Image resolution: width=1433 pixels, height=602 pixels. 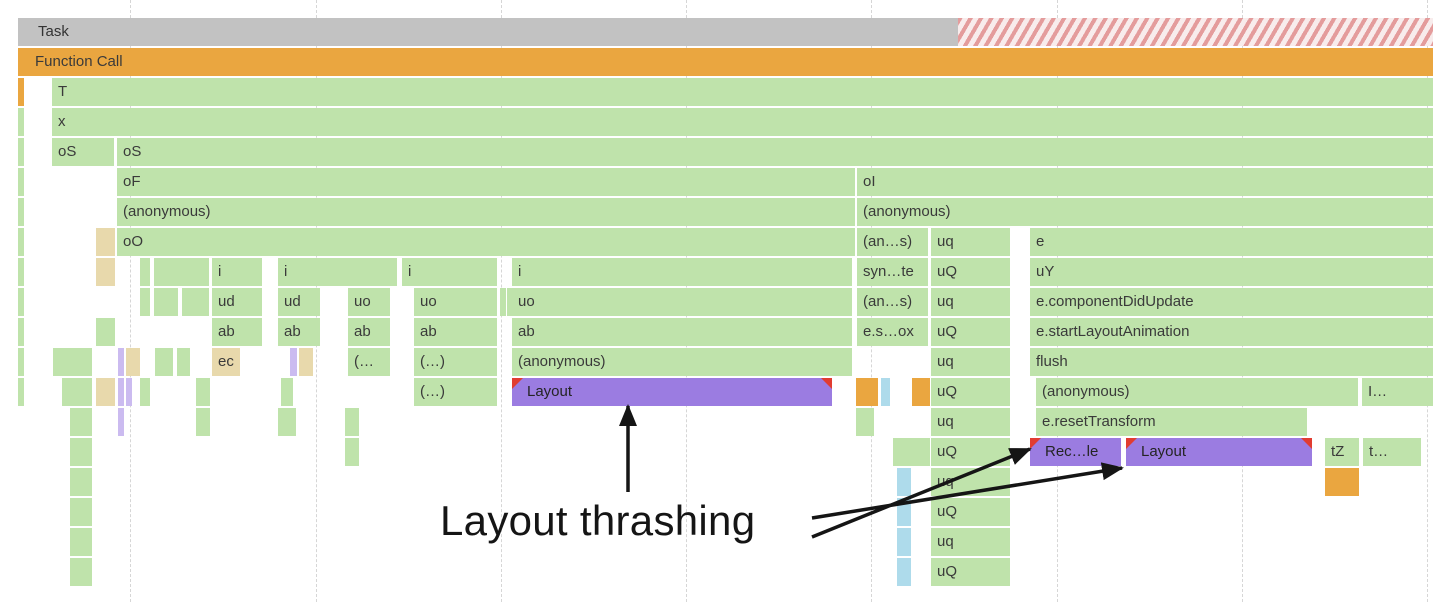 What do you see at coordinates (725, 62) in the screenshot?
I see `bar-function-call: Function Call` at bounding box center [725, 62].